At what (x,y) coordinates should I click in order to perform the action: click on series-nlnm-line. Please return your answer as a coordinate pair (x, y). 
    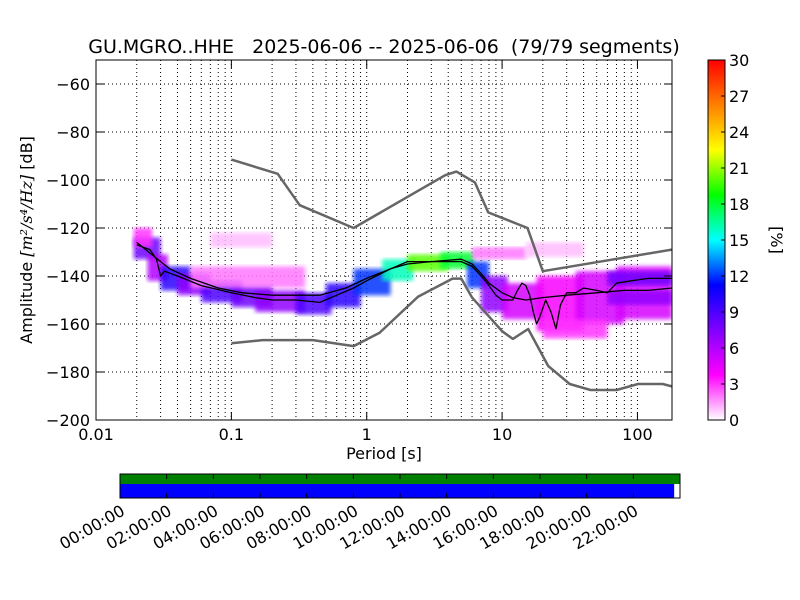
    Looking at the image, I should click on (451, 334).